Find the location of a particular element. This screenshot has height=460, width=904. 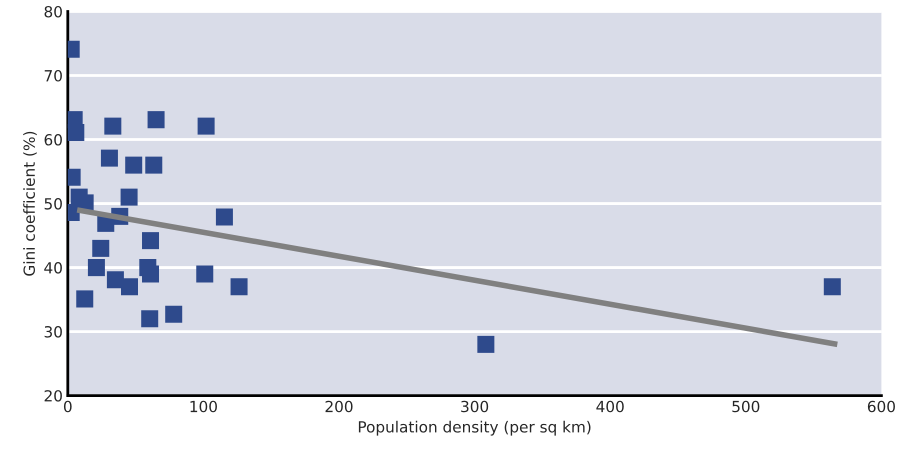

y-tick-label: 50 is located at coordinates (53, 204).